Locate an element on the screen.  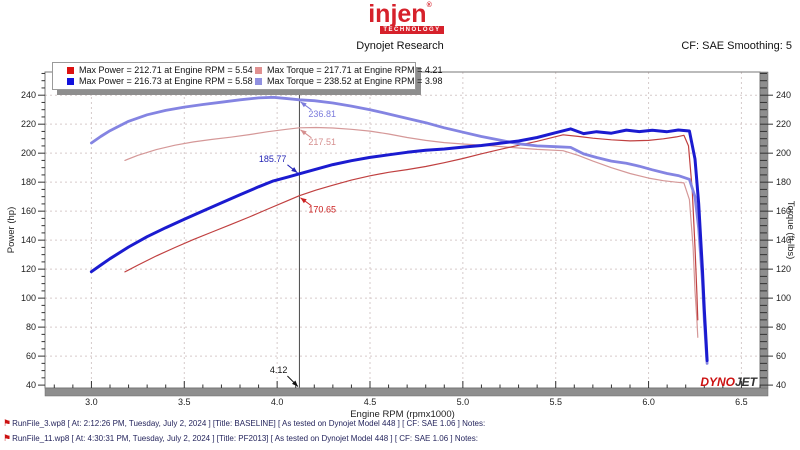
injen-logo-subtext: TECHNOLOGY is located at coordinates (412, 30).